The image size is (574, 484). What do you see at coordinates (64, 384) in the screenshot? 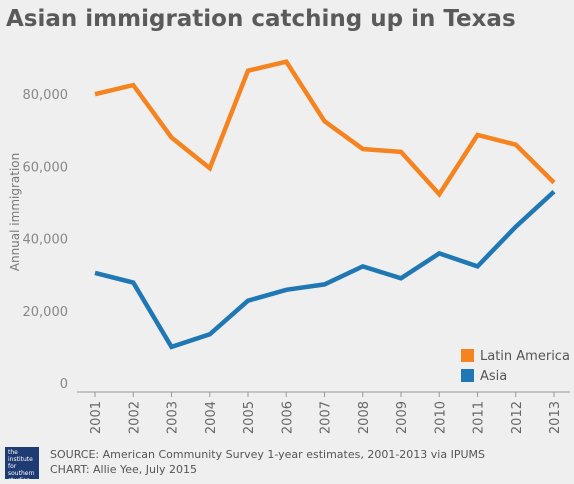
I see `y-tick-label: 0` at bounding box center [64, 384].